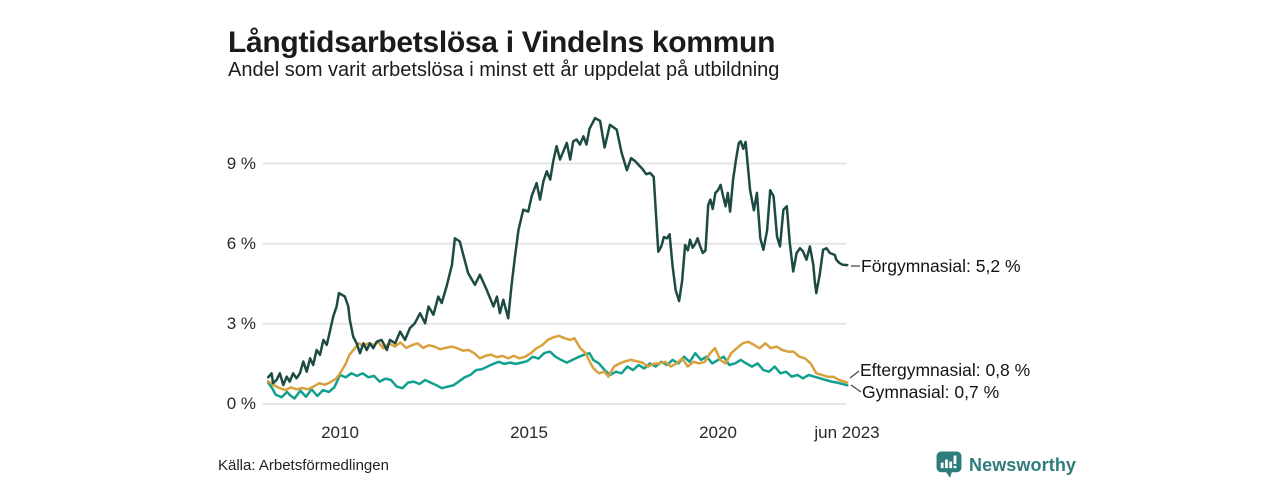 The width and height of the screenshot is (1280, 480). I want to click on series-line-gymnasial, so click(557, 375).